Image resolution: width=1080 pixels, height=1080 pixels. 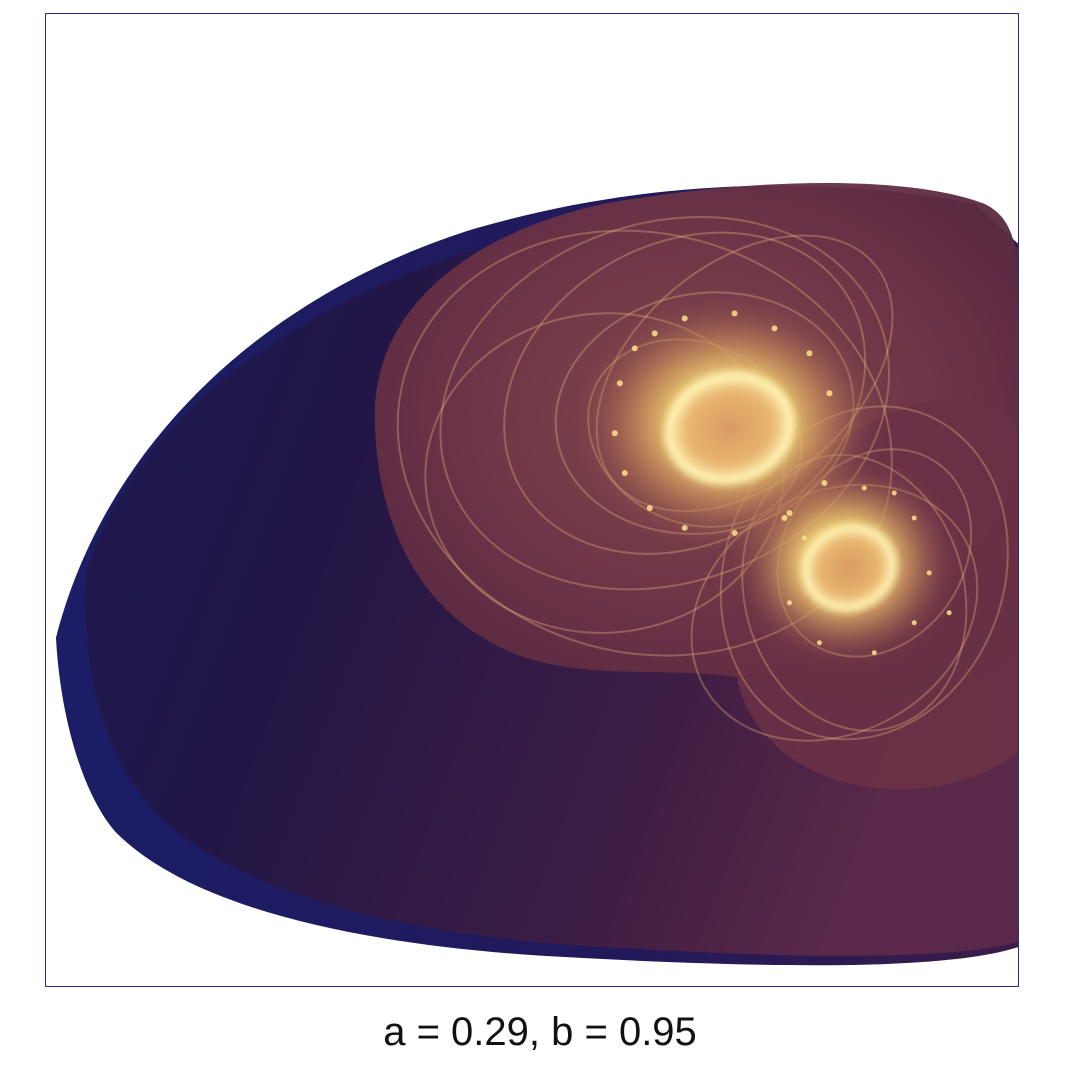 I want to click on parameter-caption: a = 0.29, b = 0.95, so click(x=540, y=1032).